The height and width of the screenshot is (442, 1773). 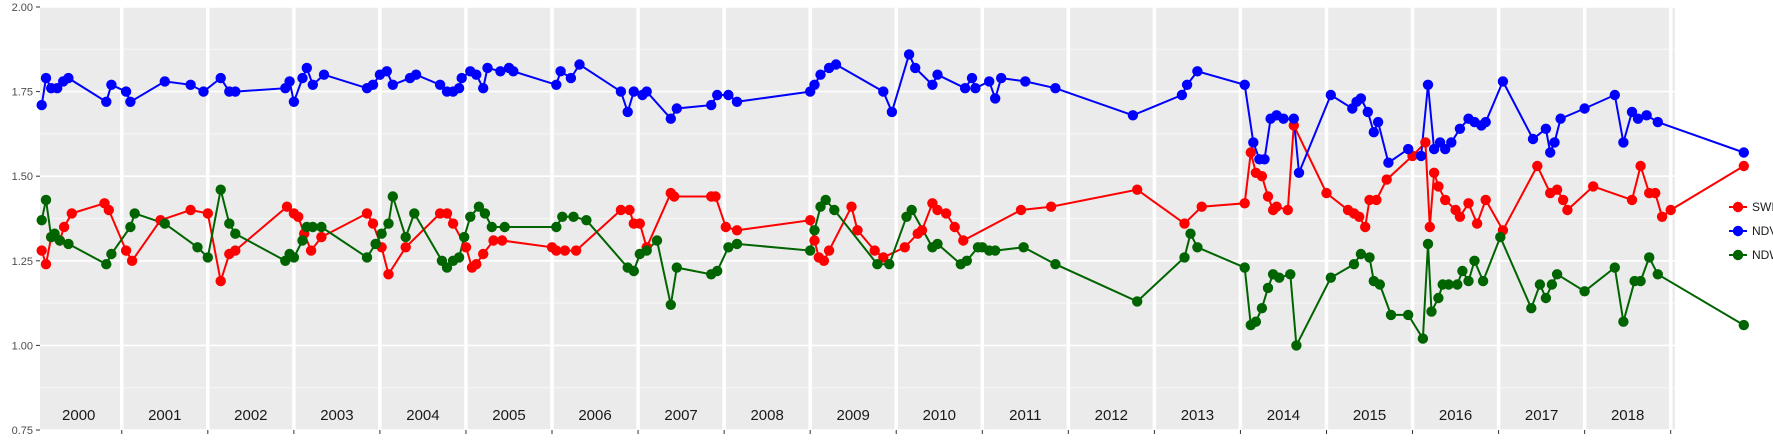 I want to click on y-tick-label: 1.50, so click(x=22, y=177).